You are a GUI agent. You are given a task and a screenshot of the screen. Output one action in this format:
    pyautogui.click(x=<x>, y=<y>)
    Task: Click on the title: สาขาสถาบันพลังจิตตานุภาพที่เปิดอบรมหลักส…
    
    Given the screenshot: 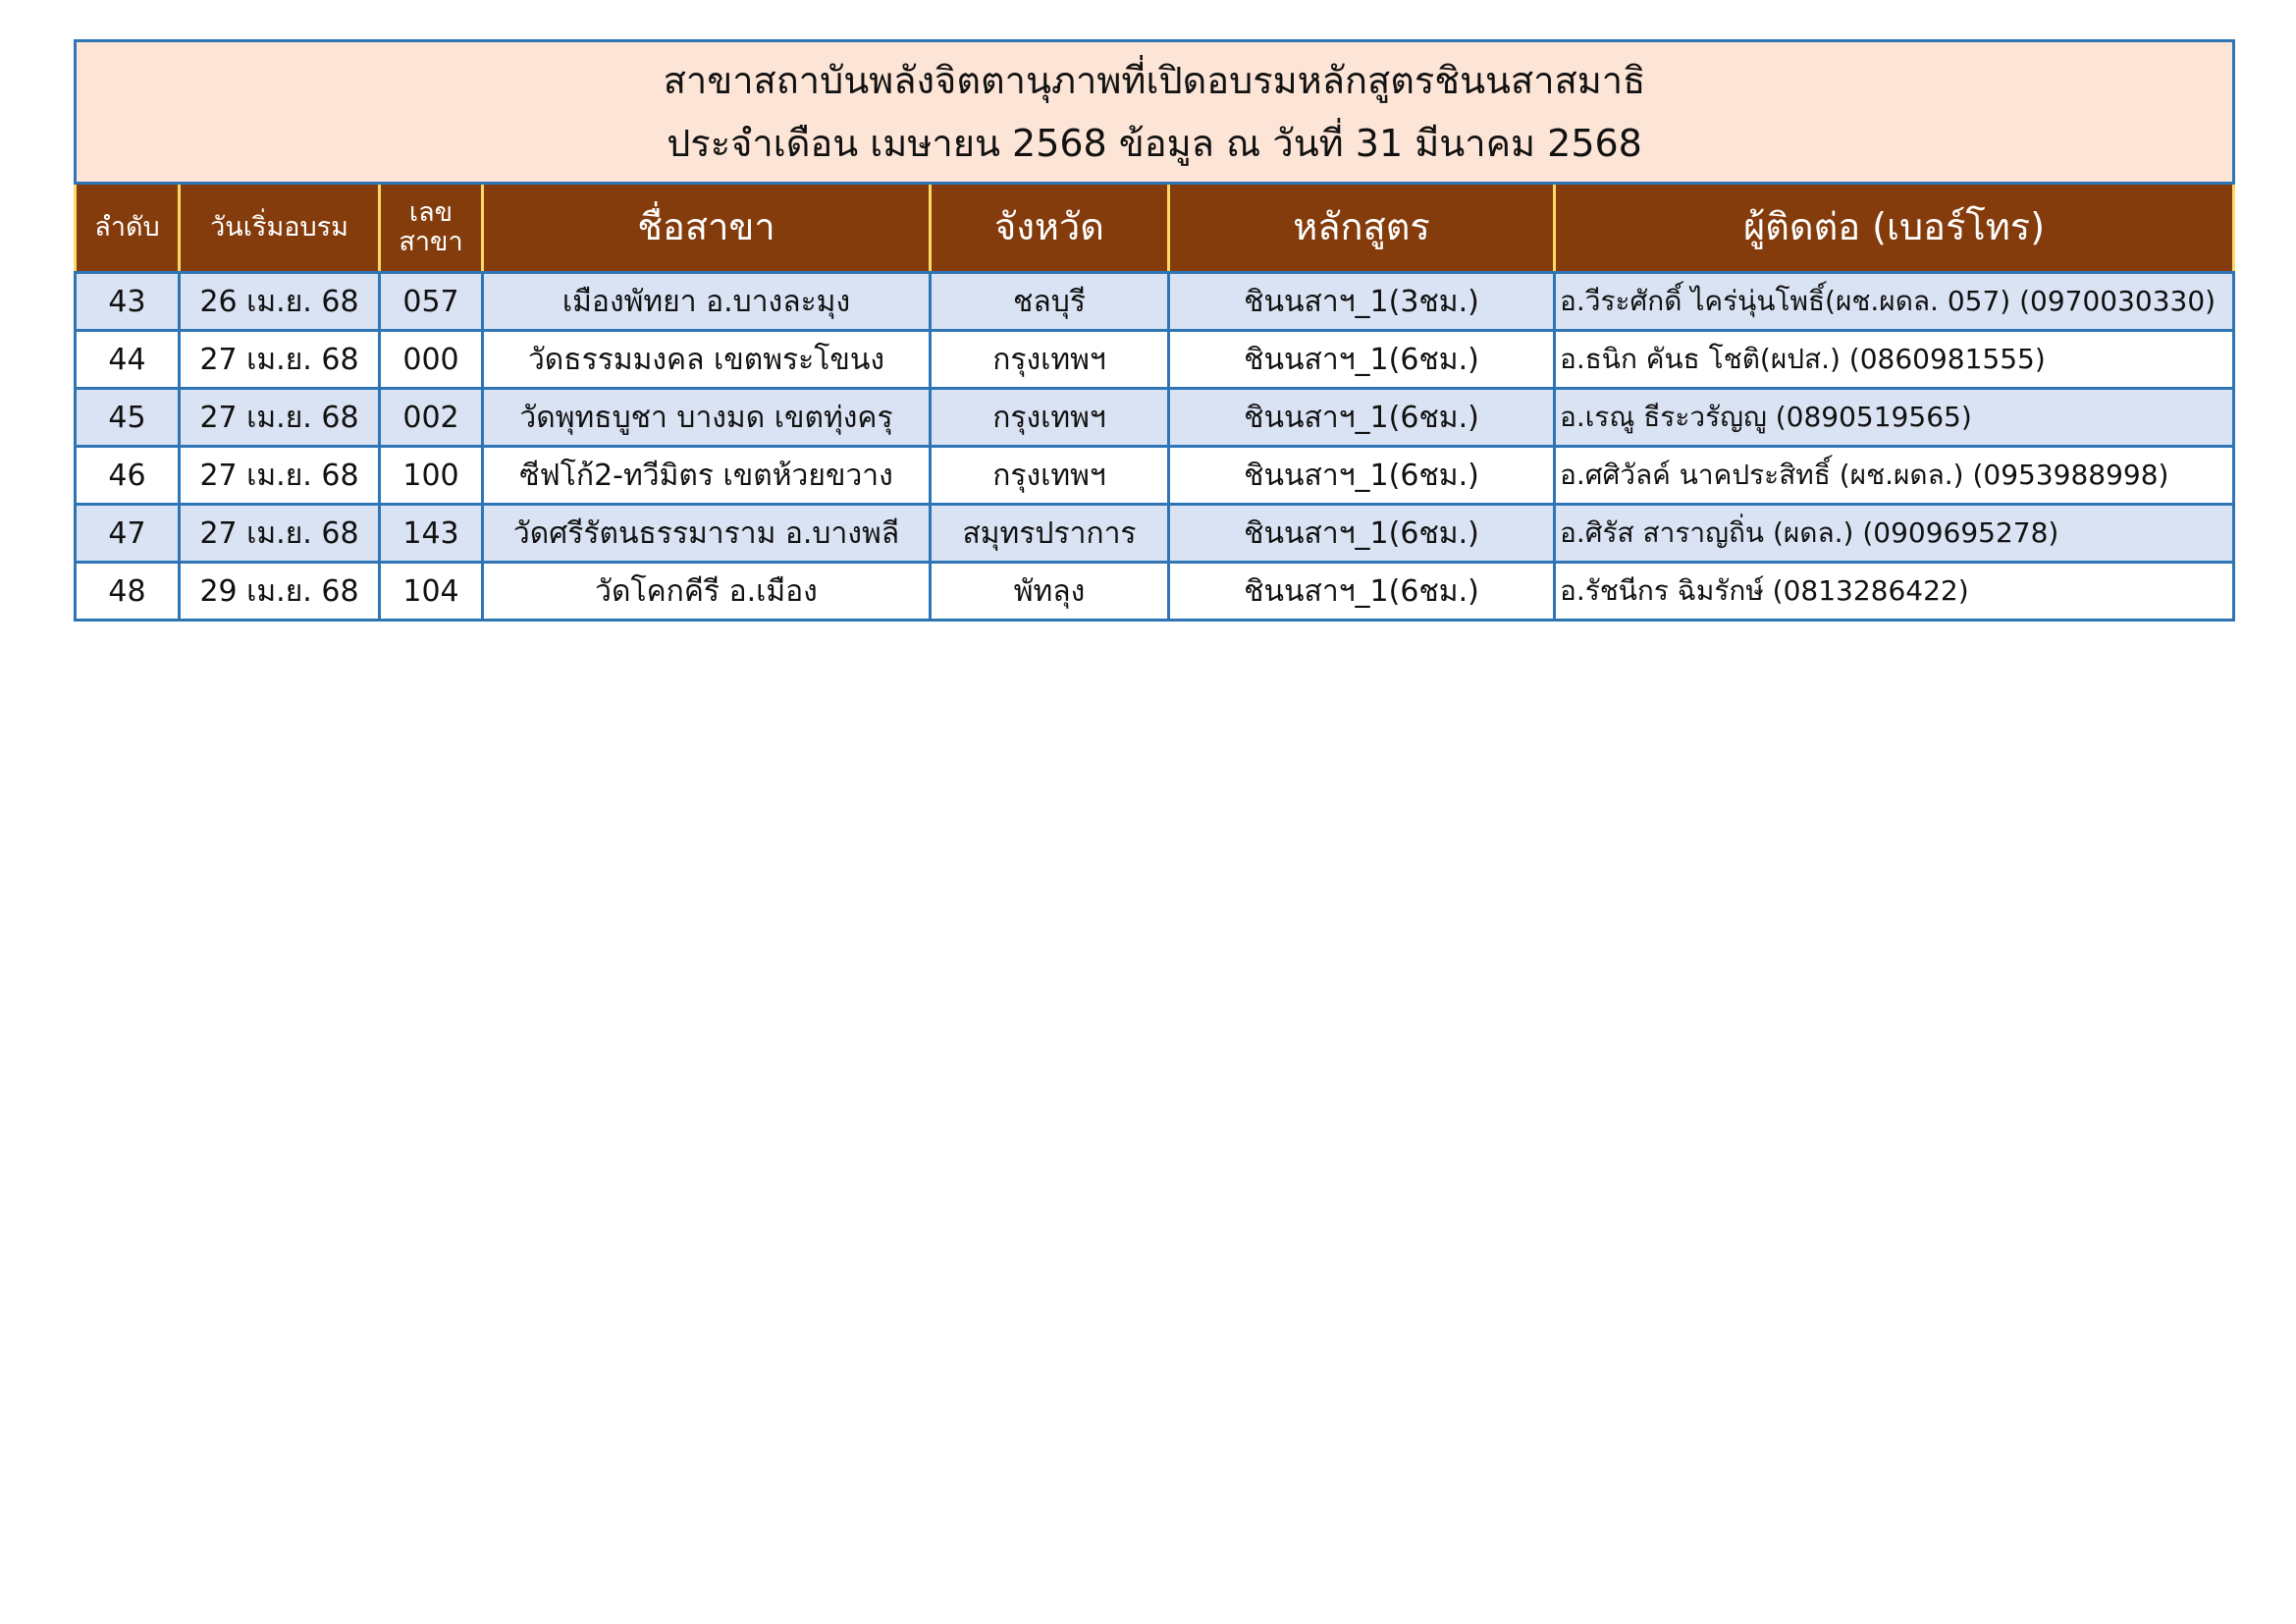 What is the action you would take?
    pyautogui.click(x=1154, y=112)
    